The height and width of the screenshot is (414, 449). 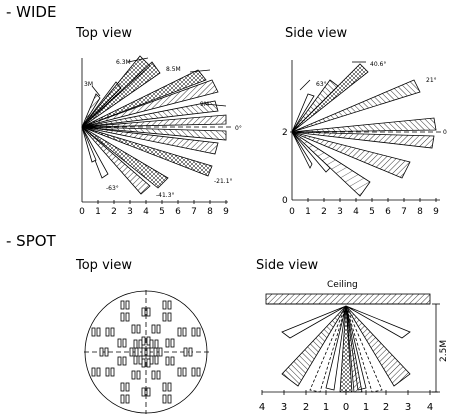 I want to click on wide-side-annotation-63: 63°, so click(x=321, y=84).